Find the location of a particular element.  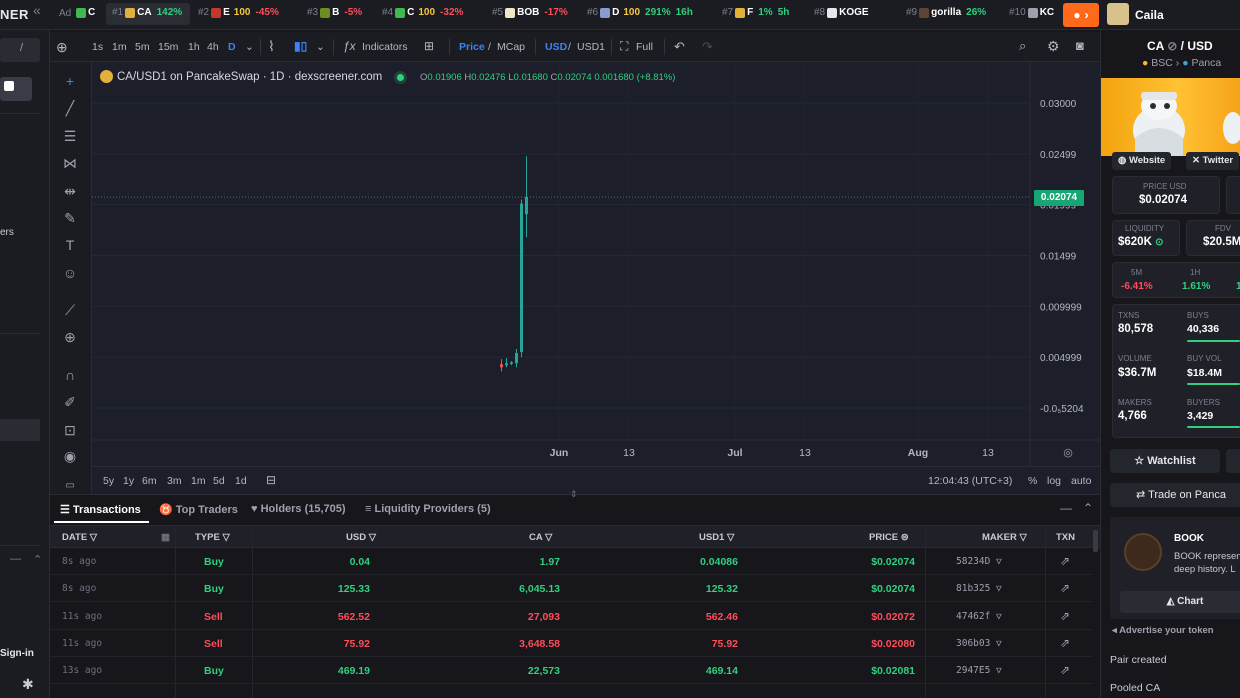

ticker-item: C is located at coordinates (84, 12).